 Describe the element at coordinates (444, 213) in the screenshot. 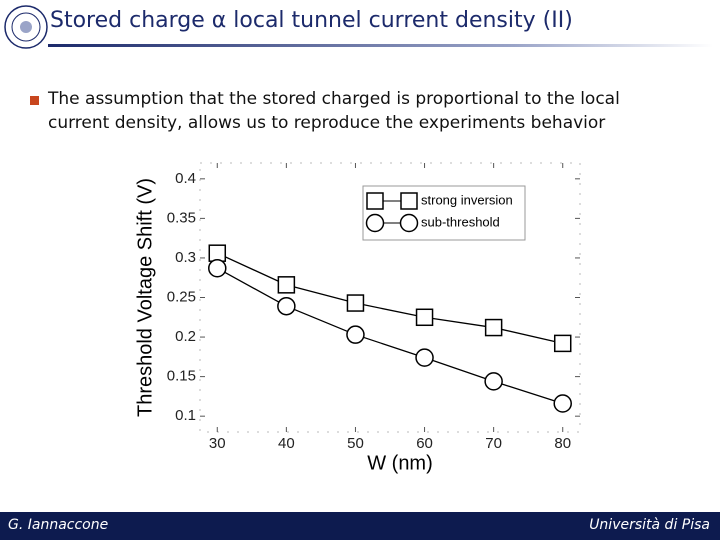

I see `legend-box` at that location.